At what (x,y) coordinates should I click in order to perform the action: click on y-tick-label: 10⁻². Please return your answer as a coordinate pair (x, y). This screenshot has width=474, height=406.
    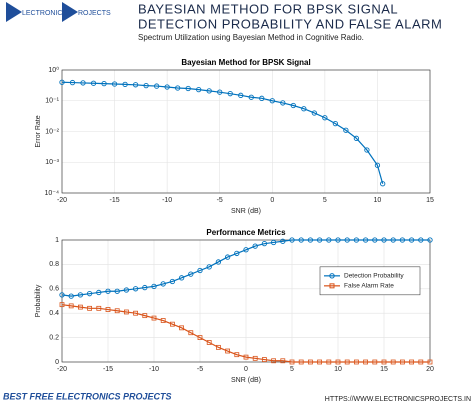
    Looking at the image, I should click on (52, 131).